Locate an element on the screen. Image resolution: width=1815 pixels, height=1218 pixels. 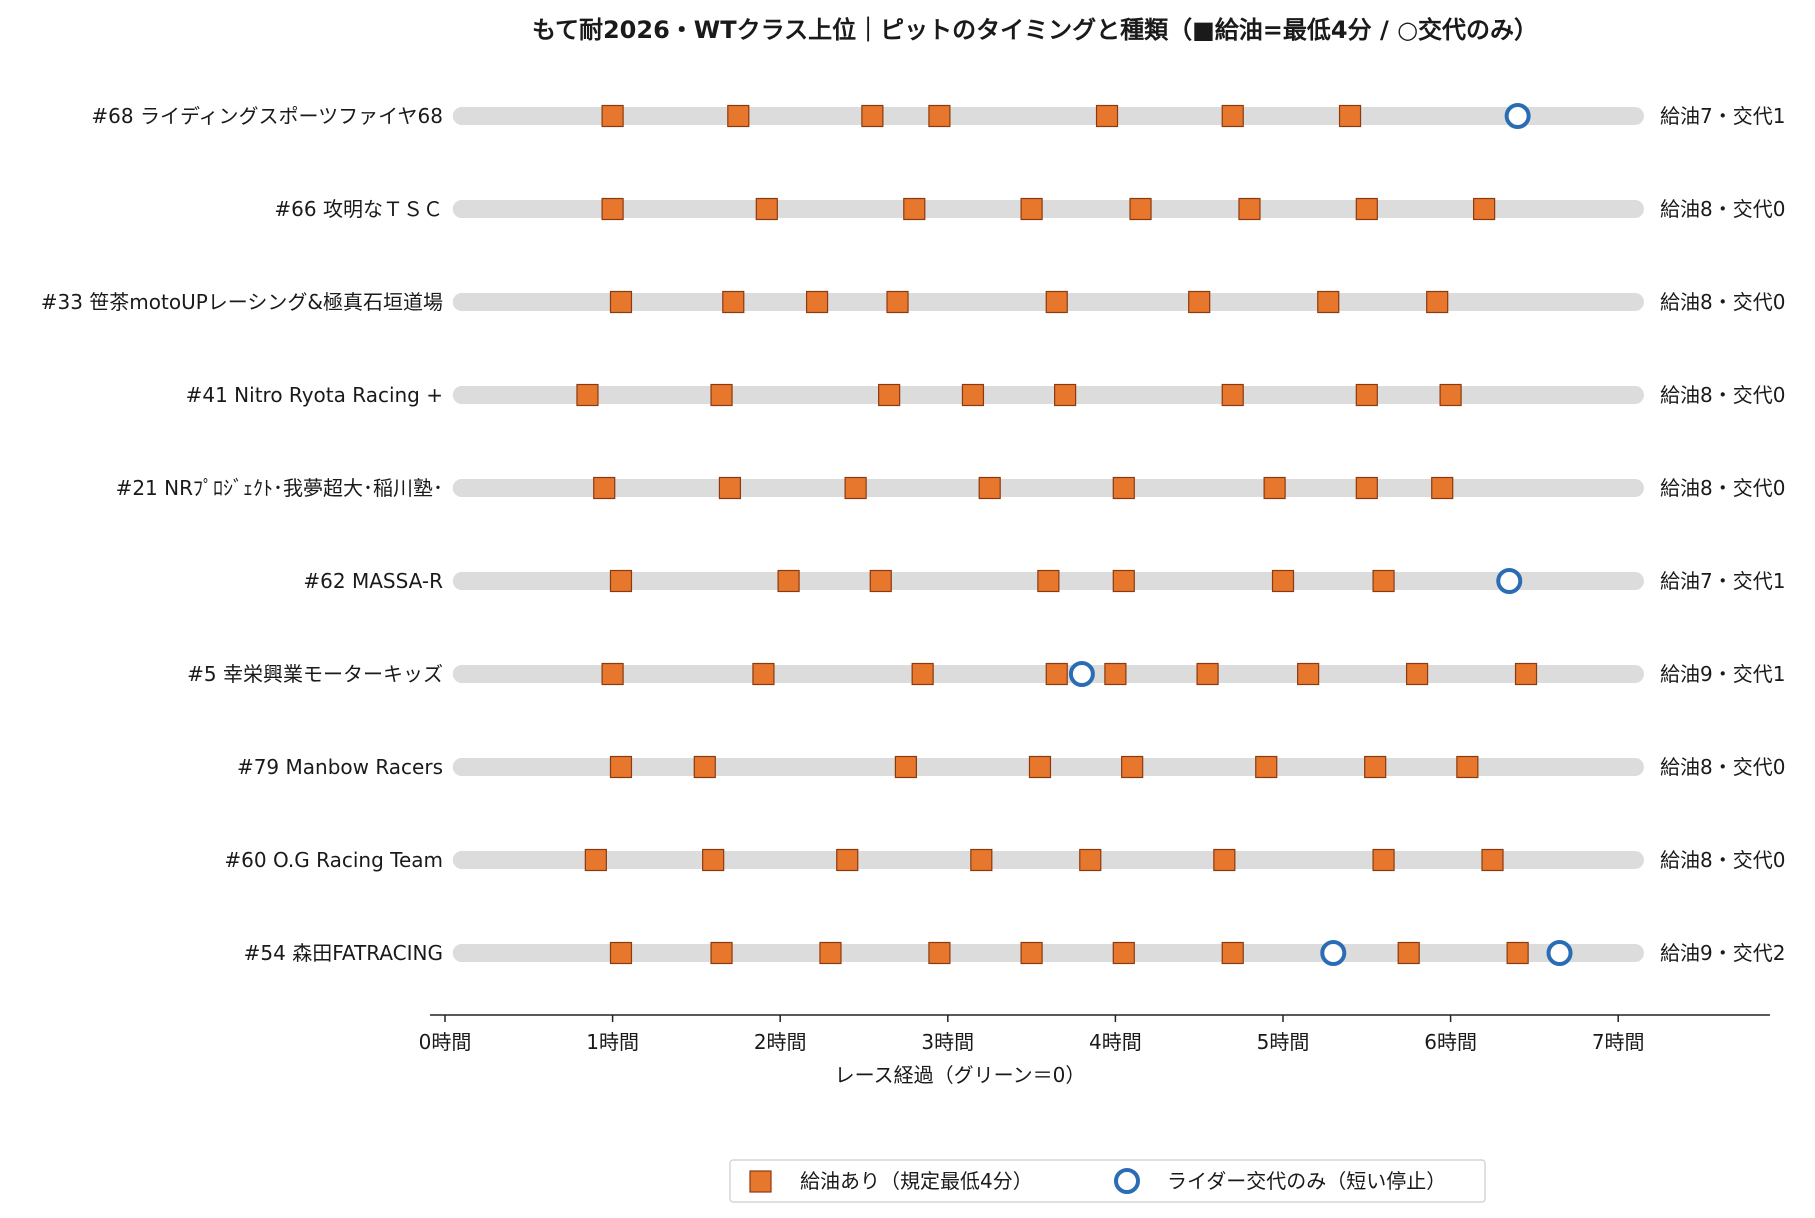
legend-box is located at coordinates (1107, 1181).